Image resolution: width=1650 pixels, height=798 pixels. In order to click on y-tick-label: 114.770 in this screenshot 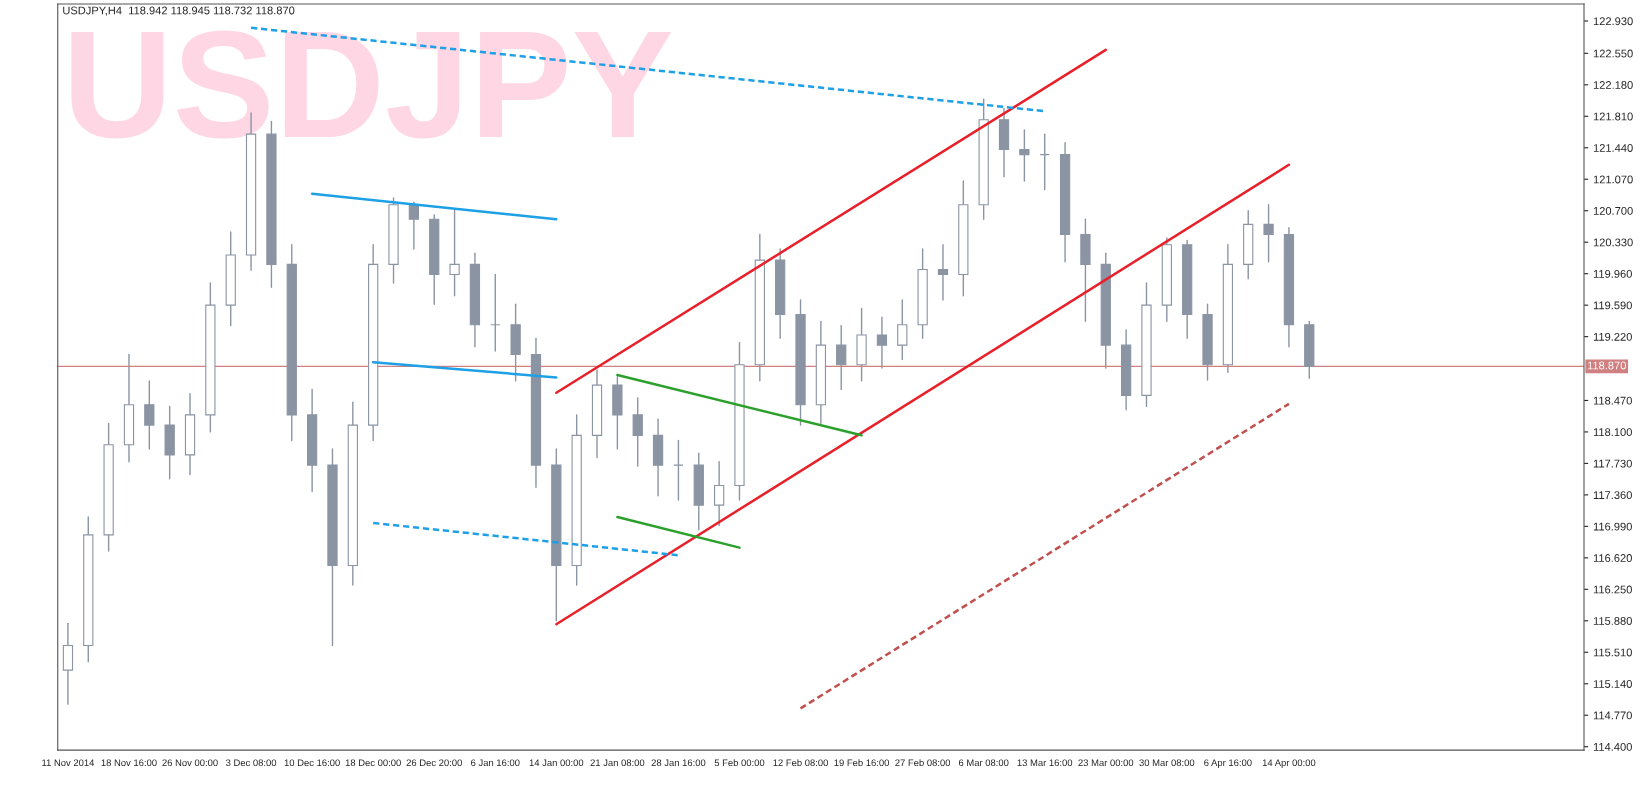, I will do `click(1612, 715)`.